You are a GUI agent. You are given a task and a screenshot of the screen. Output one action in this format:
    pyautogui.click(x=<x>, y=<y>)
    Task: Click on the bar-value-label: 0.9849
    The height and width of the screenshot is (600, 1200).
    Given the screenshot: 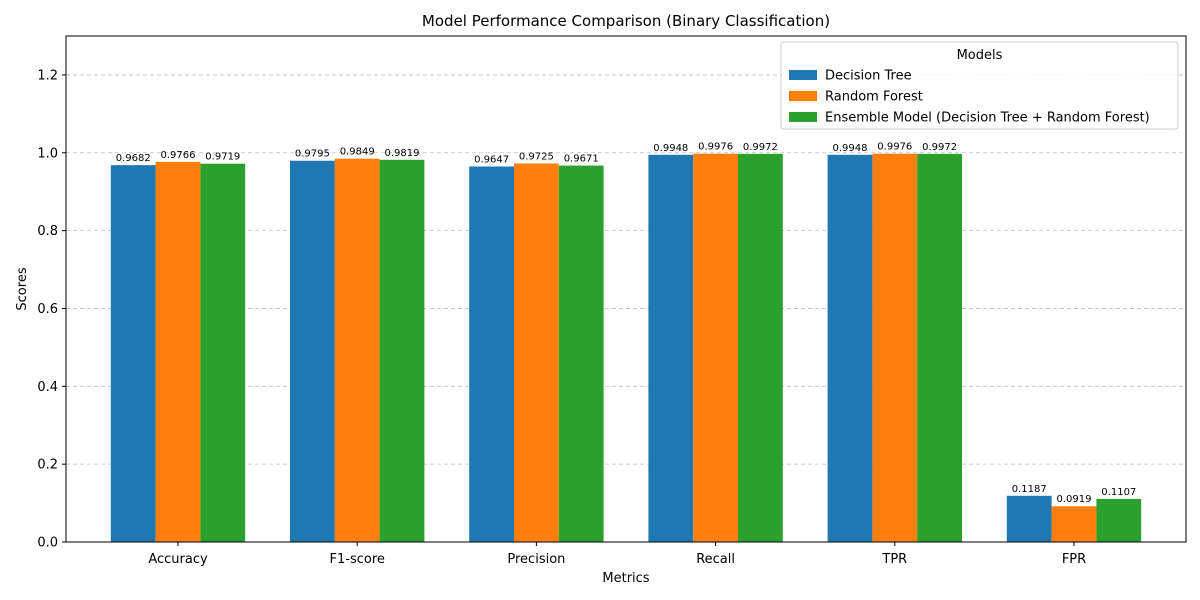 What is the action you would take?
    pyautogui.click(x=357, y=152)
    